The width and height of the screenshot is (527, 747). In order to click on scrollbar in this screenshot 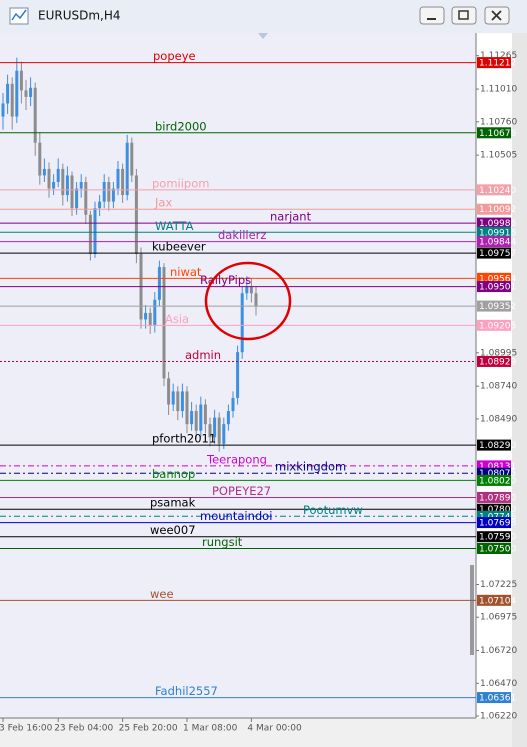, I will do `click(519, 390)`.